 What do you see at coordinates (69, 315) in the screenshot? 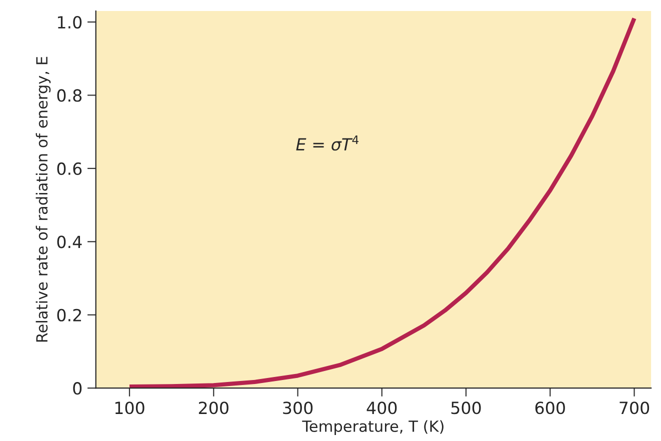
I see `y-tick-label: 0.2` at bounding box center [69, 315].